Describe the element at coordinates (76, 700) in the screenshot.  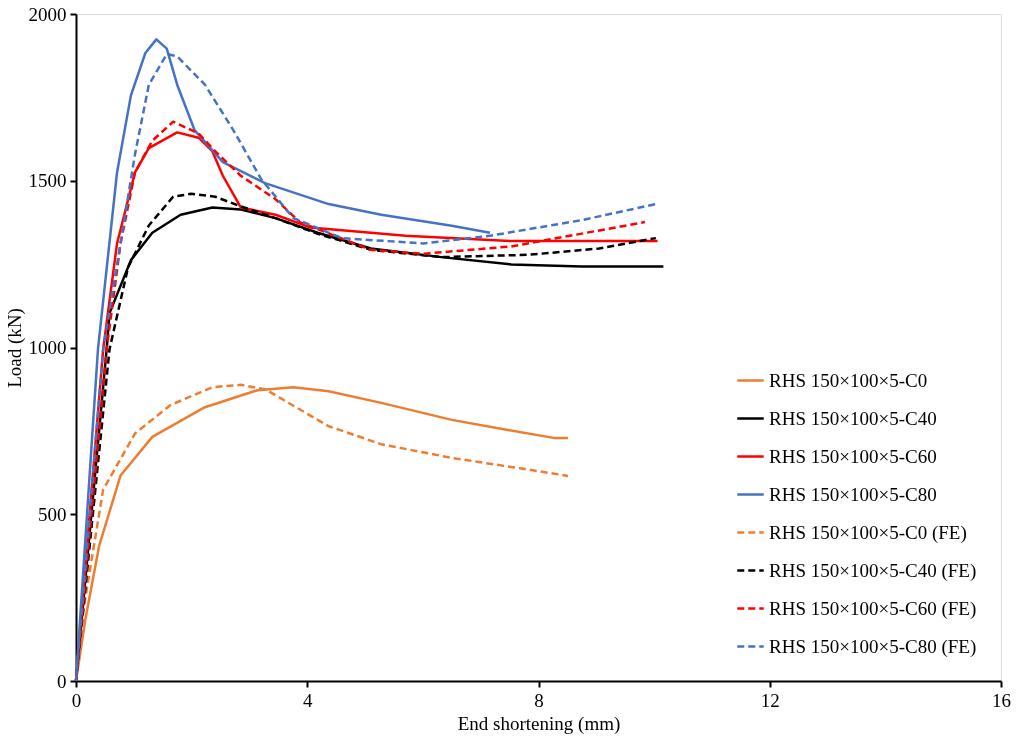
I see `x-tick-label: 0` at that location.